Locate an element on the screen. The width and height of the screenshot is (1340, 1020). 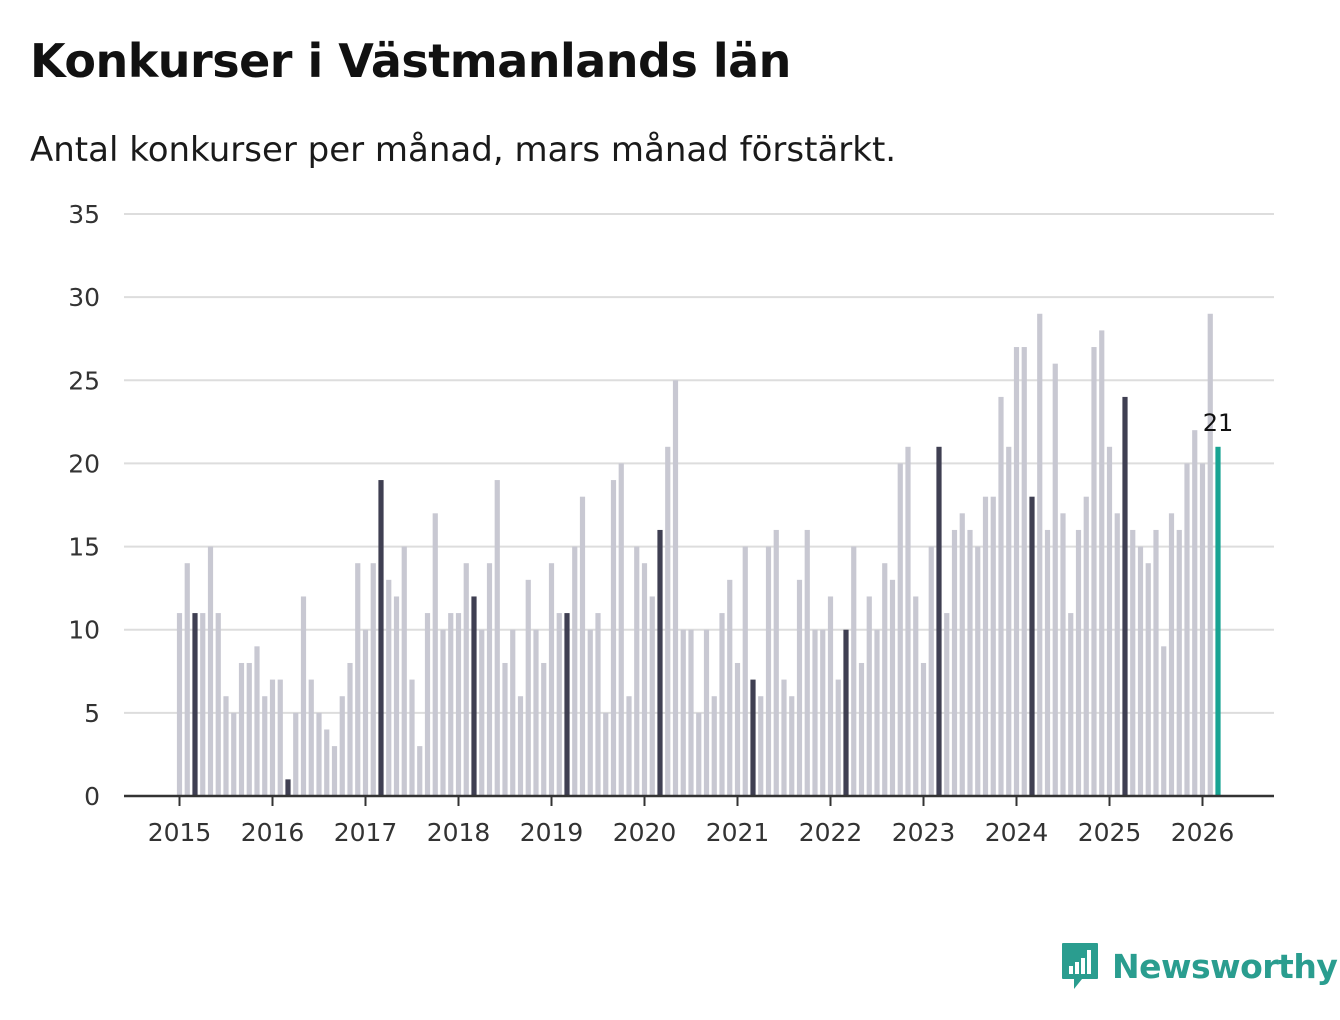
x-tick-label: 2017 is located at coordinates (366, 832).